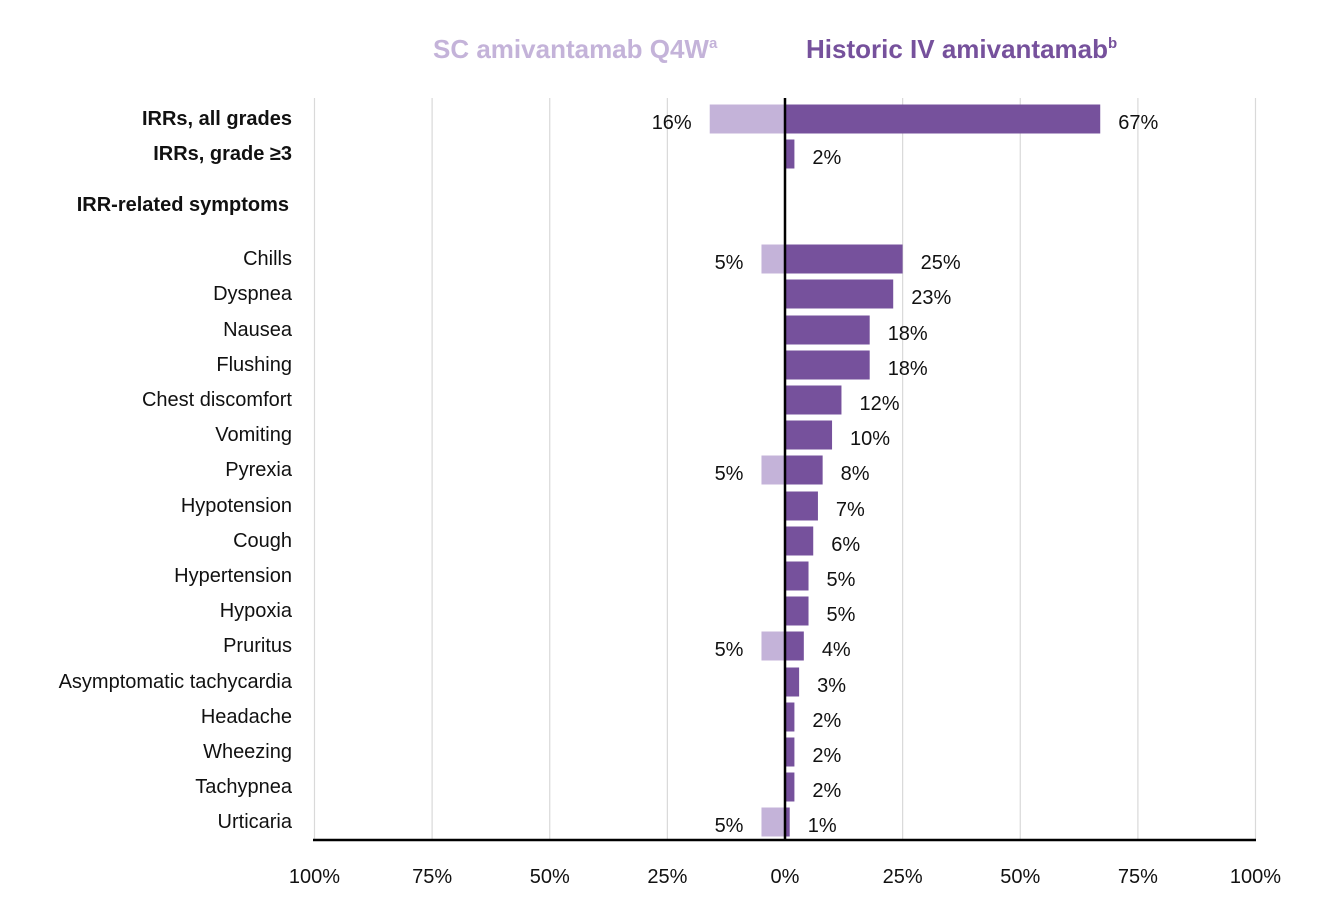 The image size is (1320, 924). What do you see at coordinates (713, 43) in the screenshot?
I see `legend-superscript: a` at bounding box center [713, 43].